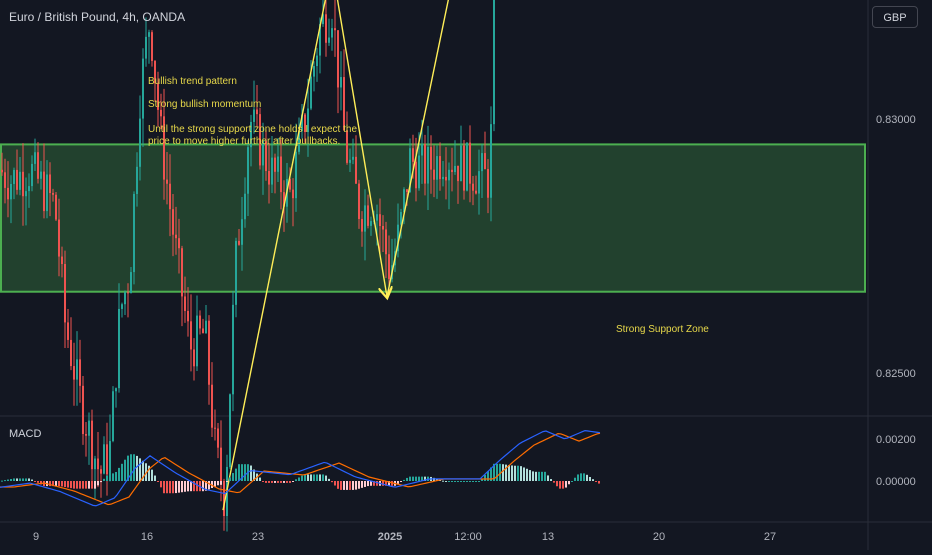 The height and width of the screenshot is (555, 932). I want to click on x-tick-label: 2025, so click(390, 537).